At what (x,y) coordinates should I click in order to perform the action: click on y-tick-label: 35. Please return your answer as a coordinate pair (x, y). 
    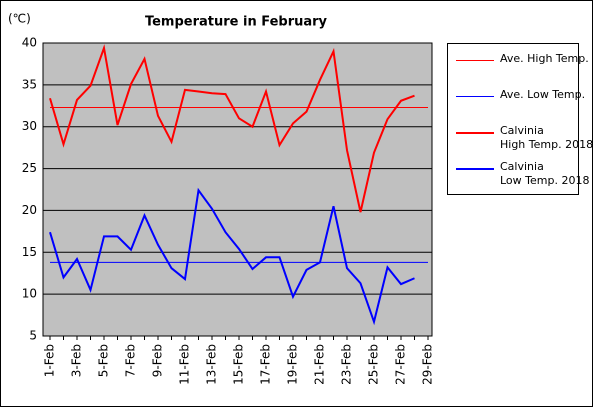
    Looking at the image, I should click on (29, 84).